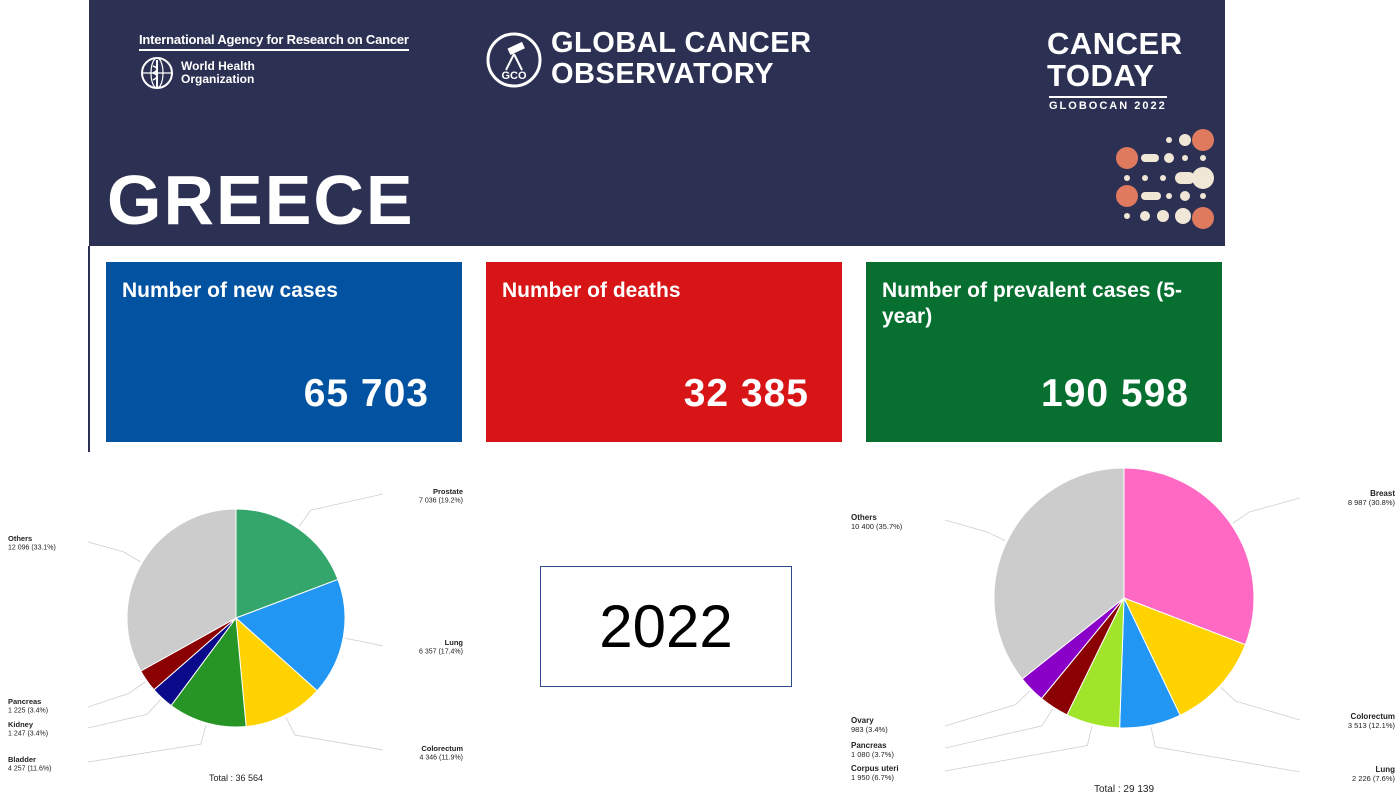 Image resolution: width=1400 pixels, height=805 pixels. I want to click on deaths-value: 32 385, so click(746, 393).